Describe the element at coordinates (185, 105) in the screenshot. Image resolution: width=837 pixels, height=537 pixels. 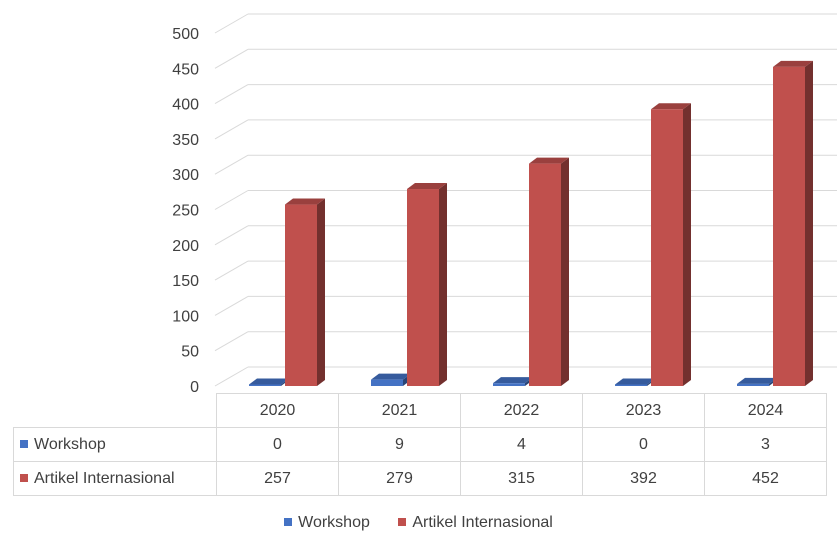
I see `y-tick-label: 400` at that location.